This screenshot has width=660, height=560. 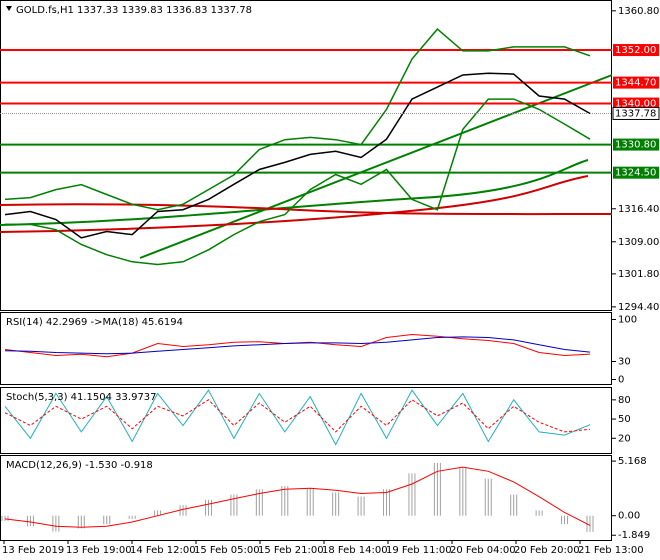 I want to click on x-tick-label: 19 Feb 11:00, so click(x=419, y=550).